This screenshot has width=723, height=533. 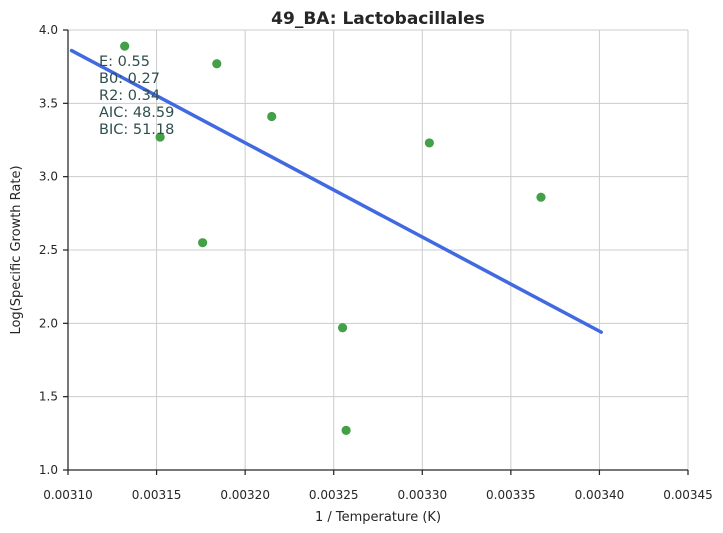 I want to click on y-tick-label: 1.5, so click(x=48, y=397).